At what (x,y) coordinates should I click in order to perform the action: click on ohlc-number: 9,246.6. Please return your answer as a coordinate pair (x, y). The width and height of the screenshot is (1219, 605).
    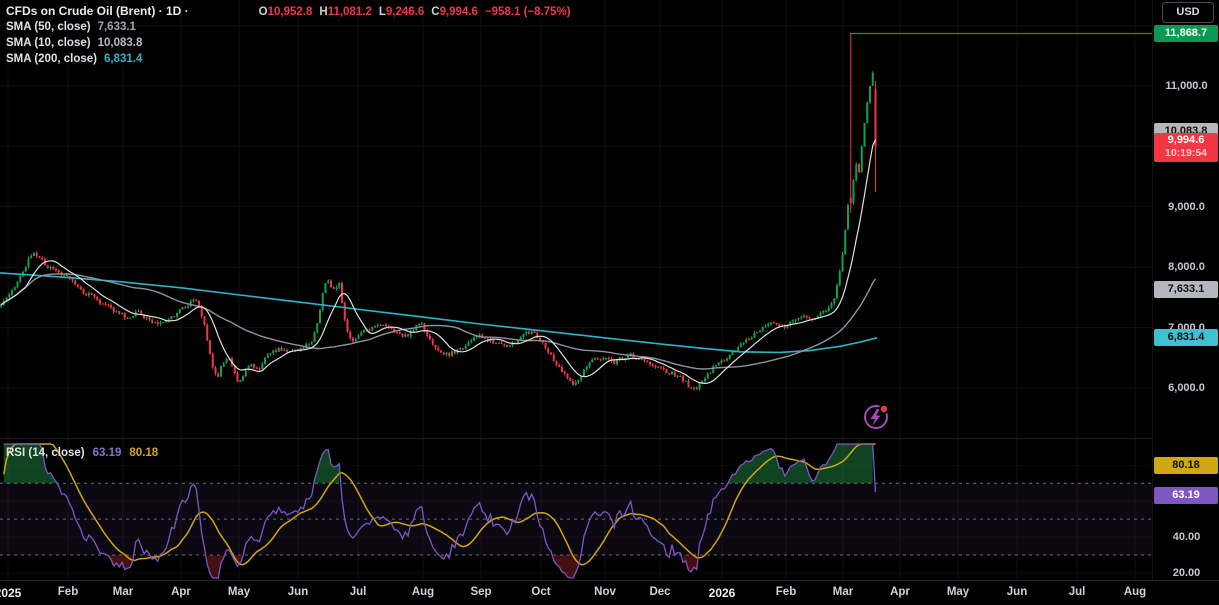
    Looking at the image, I should click on (405, 12).